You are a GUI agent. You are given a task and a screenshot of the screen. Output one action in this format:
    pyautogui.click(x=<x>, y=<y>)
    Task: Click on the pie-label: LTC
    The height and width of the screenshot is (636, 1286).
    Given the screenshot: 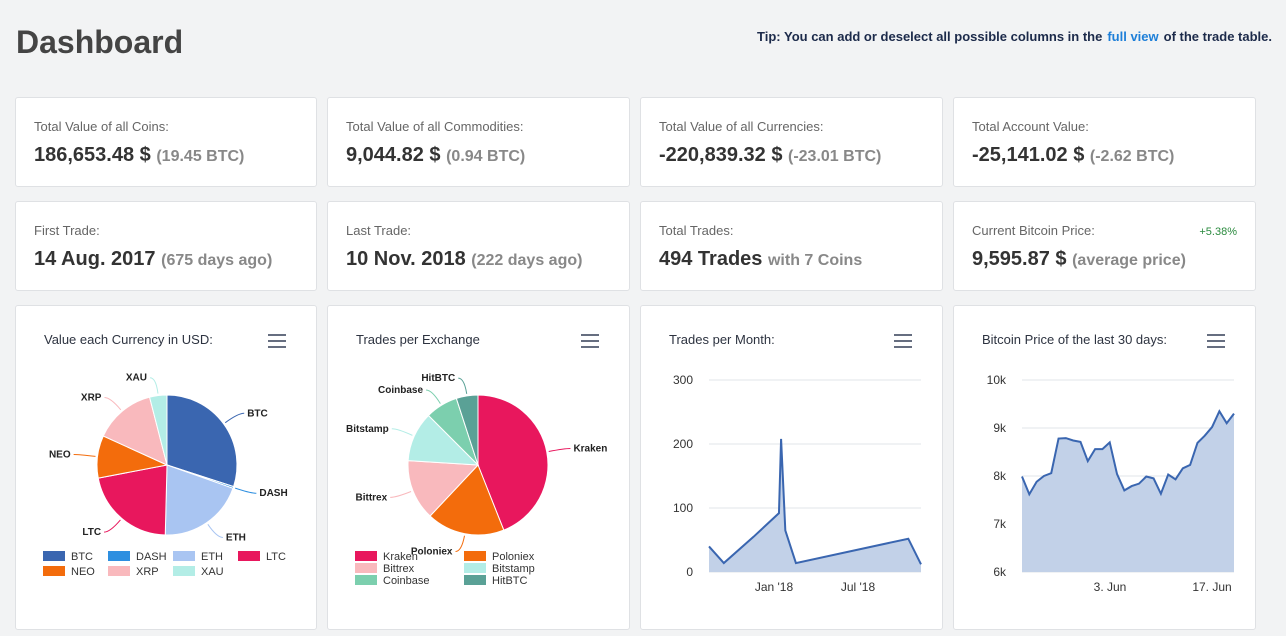 What is the action you would take?
    pyautogui.click(x=91, y=532)
    